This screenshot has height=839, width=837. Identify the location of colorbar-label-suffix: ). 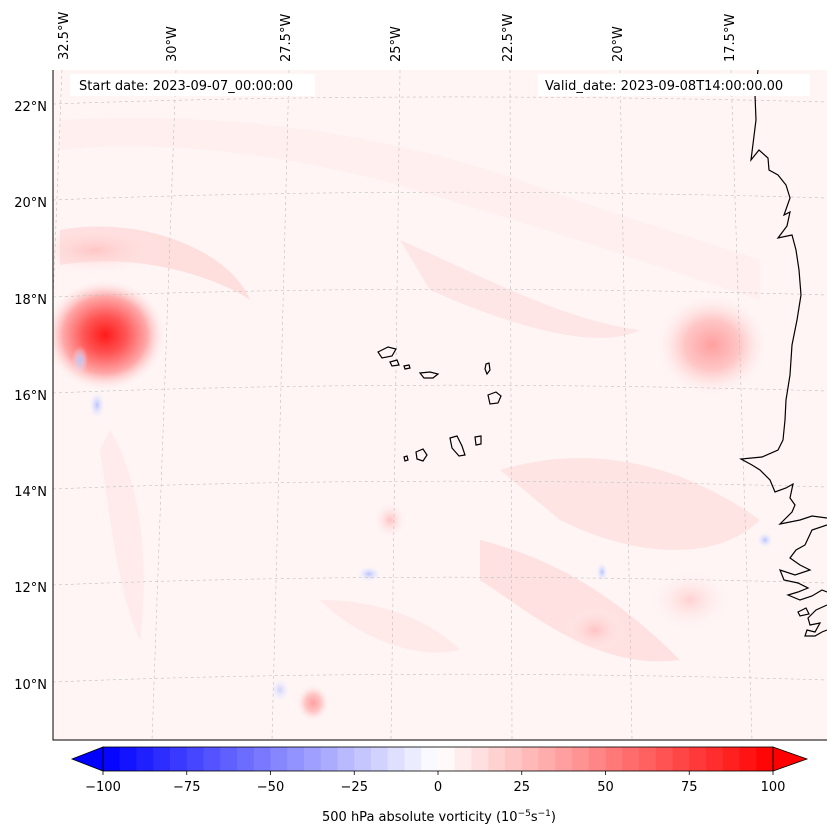
(553, 817).